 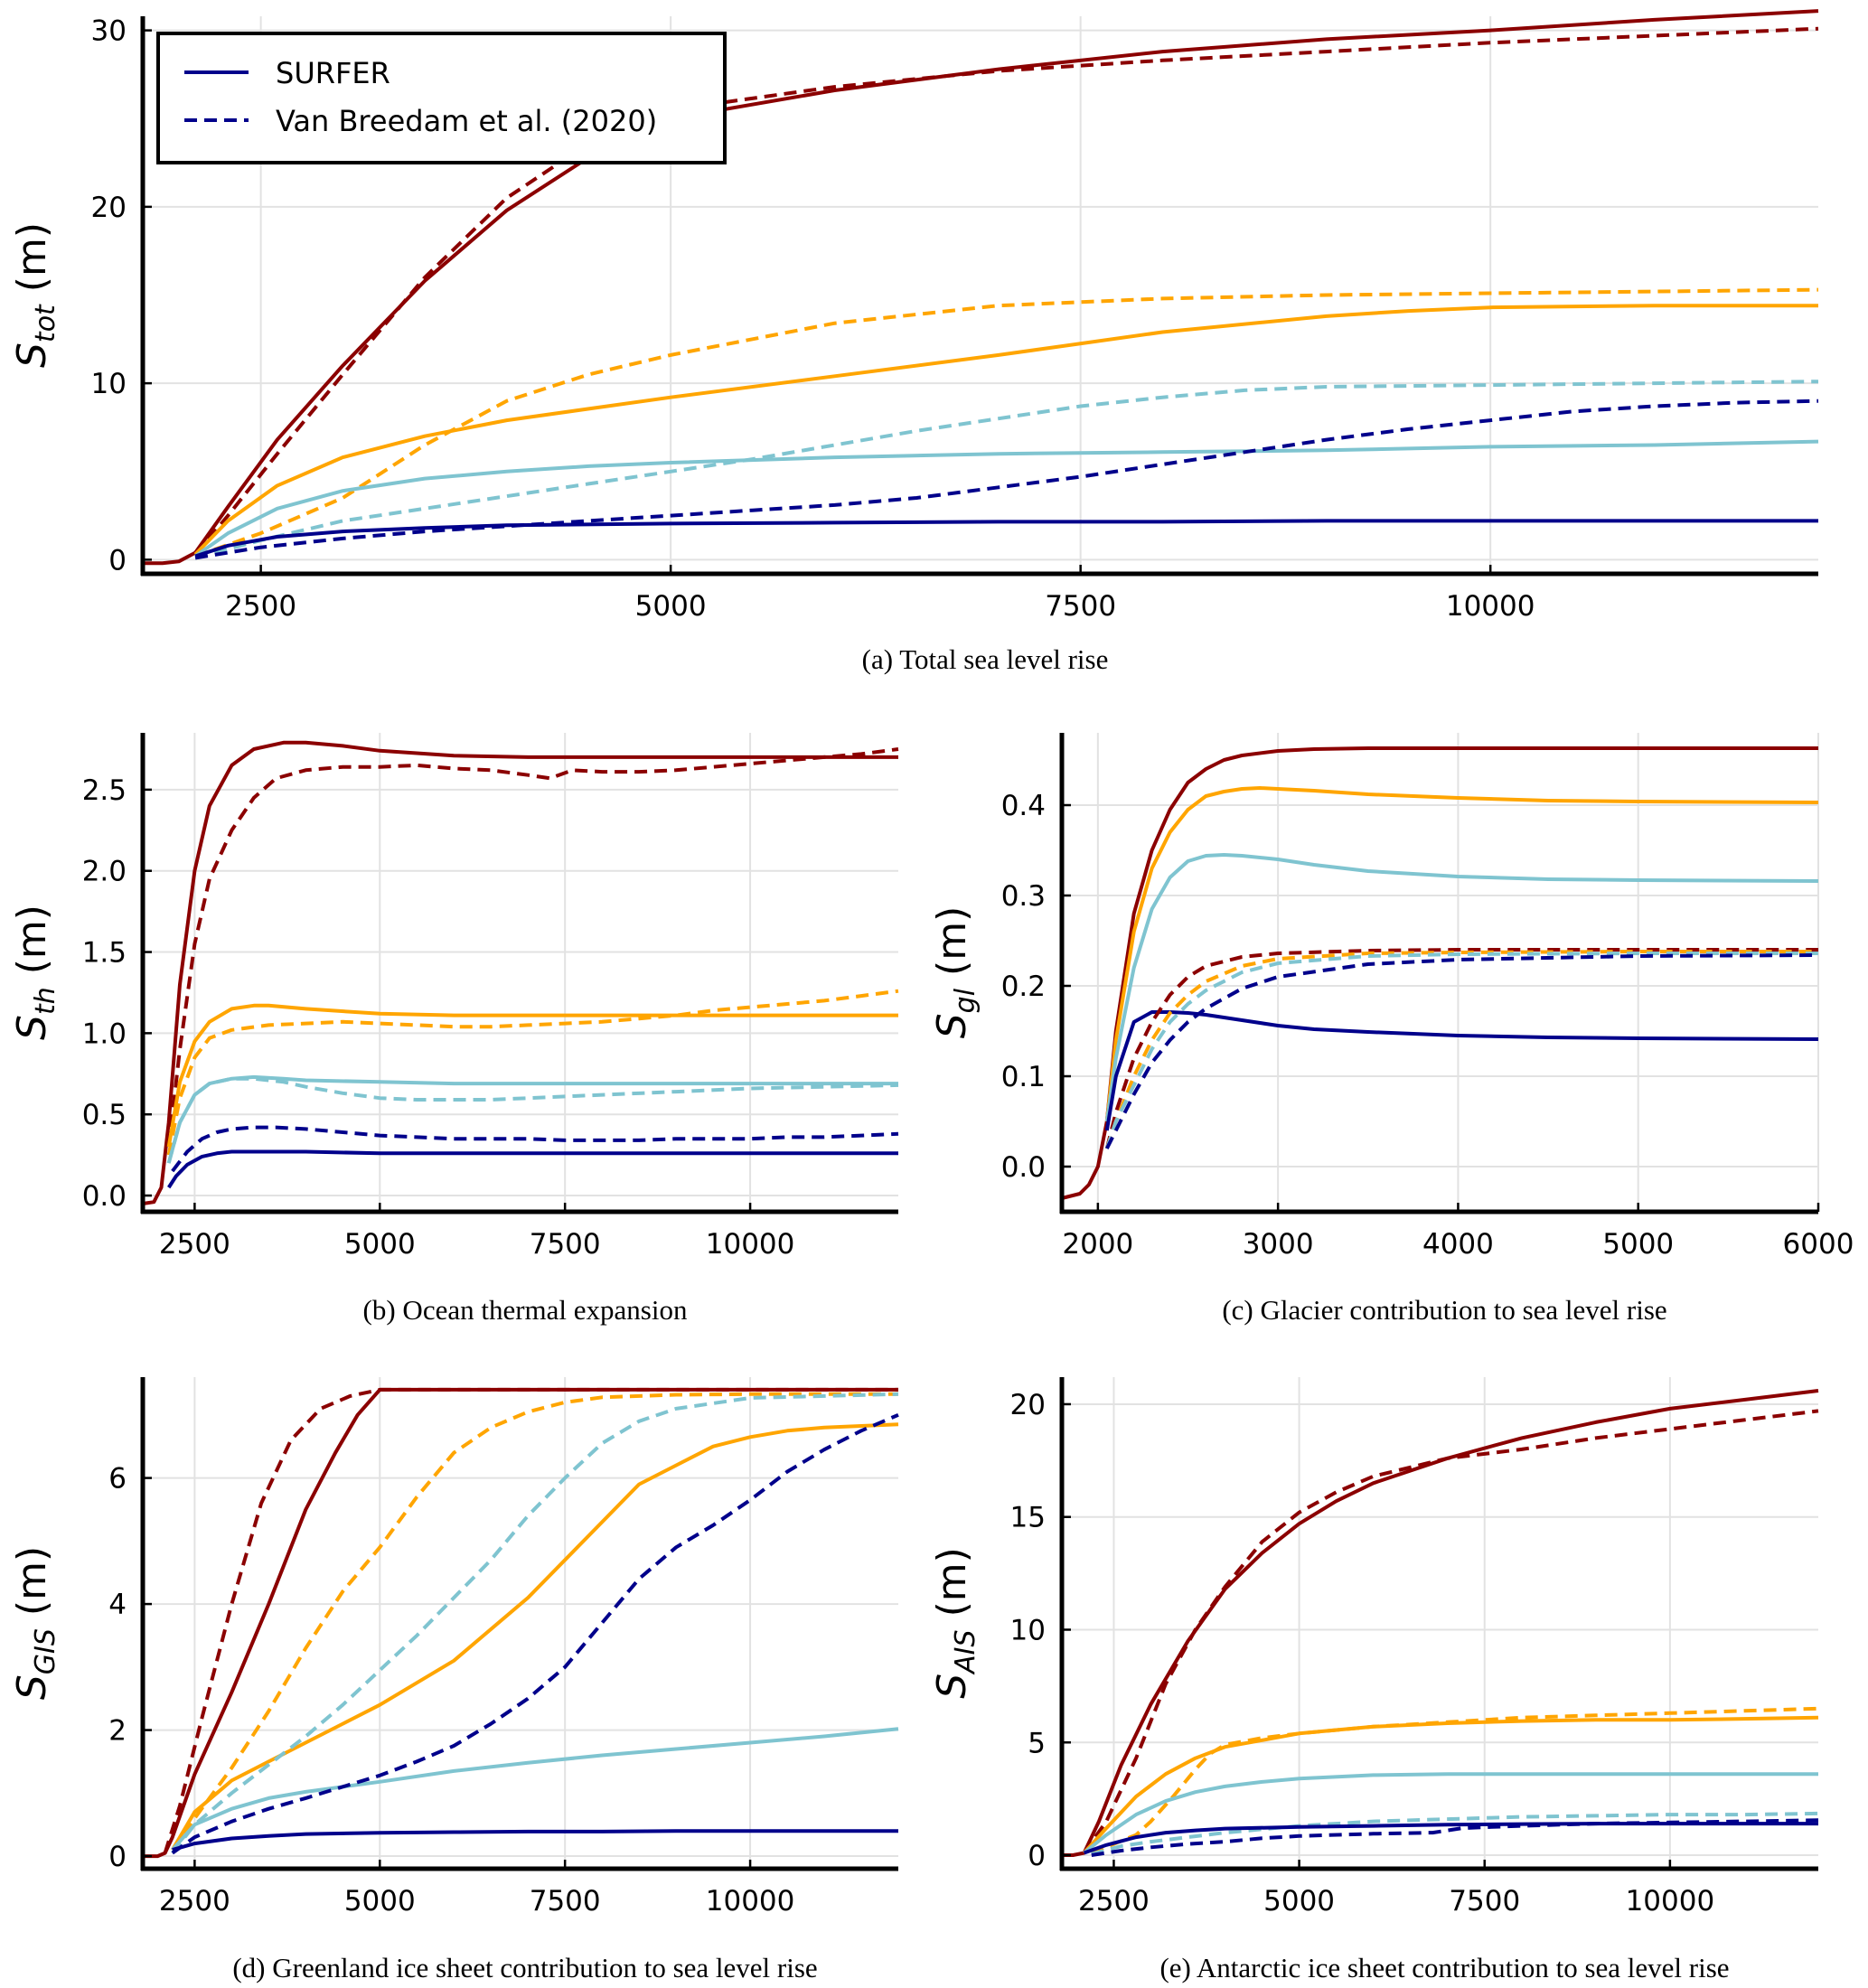 What do you see at coordinates (118, 1731) in the screenshot?
I see `y-tick-label: 2` at bounding box center [118, 1731].